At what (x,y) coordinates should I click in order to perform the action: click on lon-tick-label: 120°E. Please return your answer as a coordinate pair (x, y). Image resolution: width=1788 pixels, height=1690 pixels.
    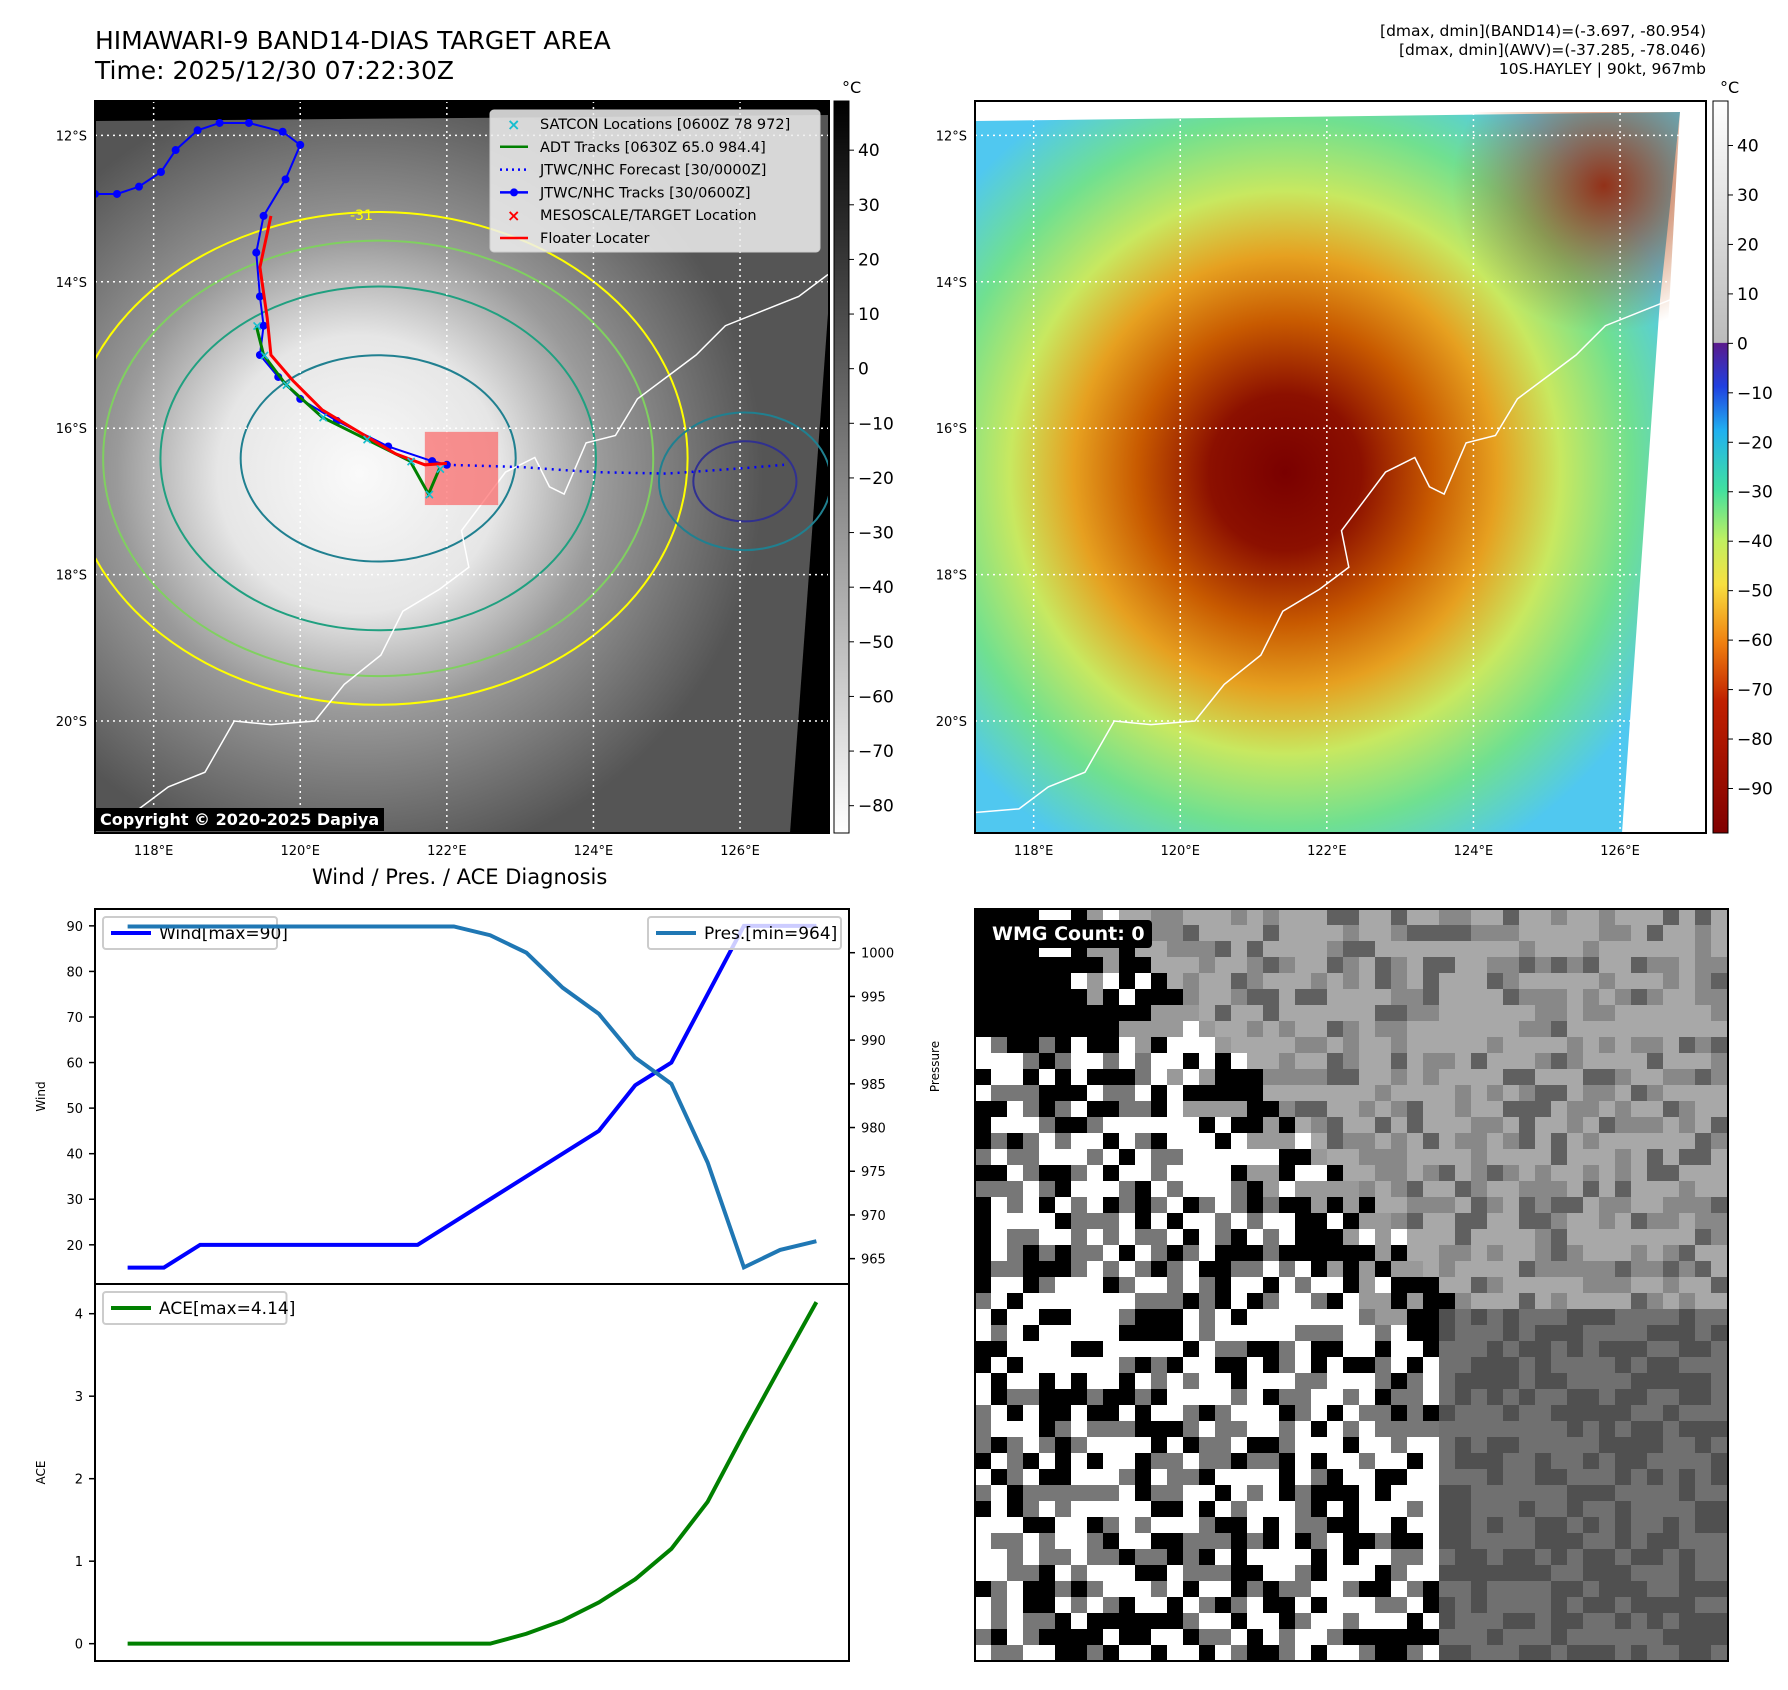
    Looking at the image, I should click on (1180, 851).